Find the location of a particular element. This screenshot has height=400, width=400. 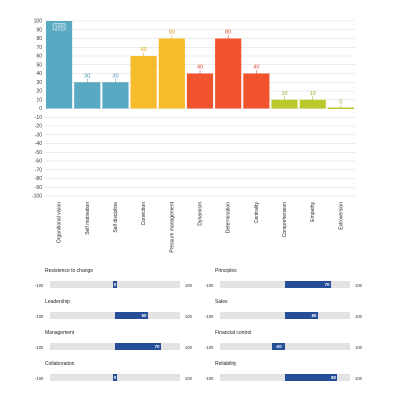

y-tick-label: -90 is located at coordinates (38, 188).